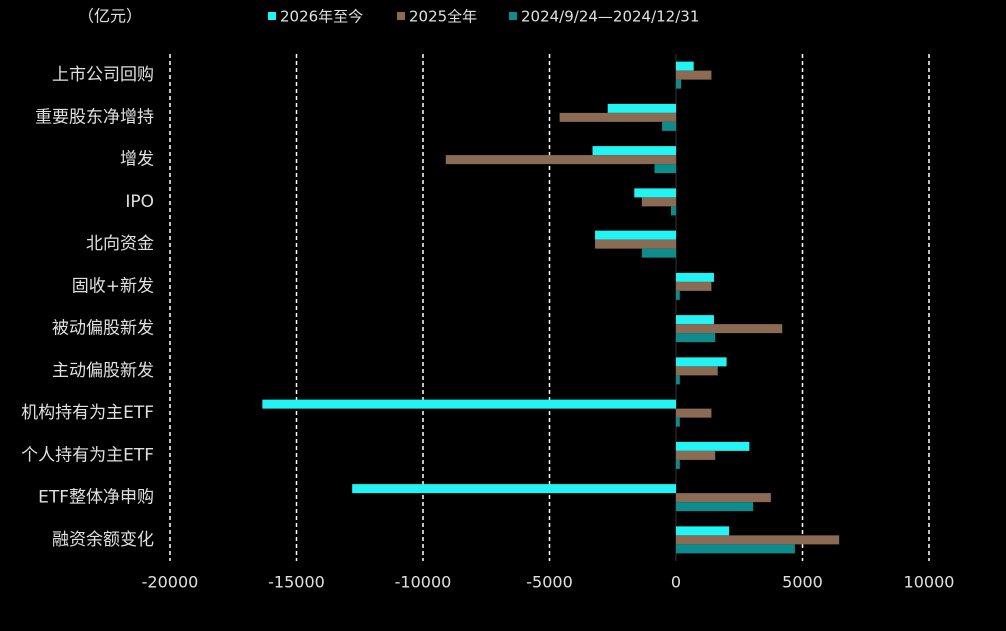 Image resolution: width=1006 pixels, height=631 pixels. What do you see at coordinates (321, 17) in the screenshot?
I see `legend-label: 2026年至今` at bounding box center [321, 17].